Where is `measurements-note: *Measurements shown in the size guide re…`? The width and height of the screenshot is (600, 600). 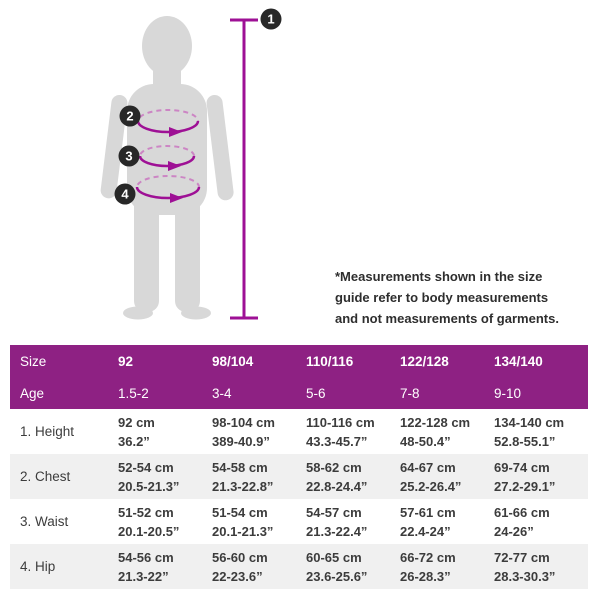
measurements-note: *Measurements shown in the size guide re… is located at coordinates (450, 297).